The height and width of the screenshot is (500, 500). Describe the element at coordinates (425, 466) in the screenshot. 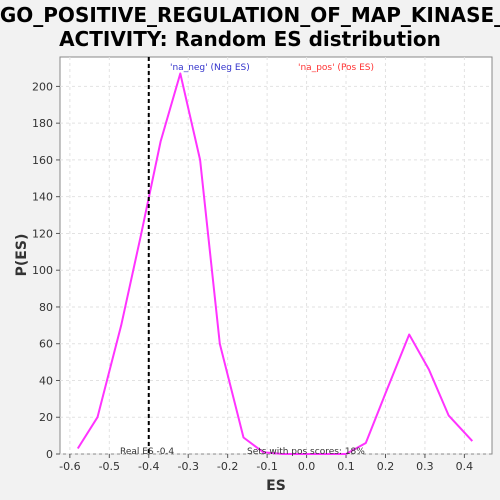

I see `x-tick-label-9: 0.3` at that location.